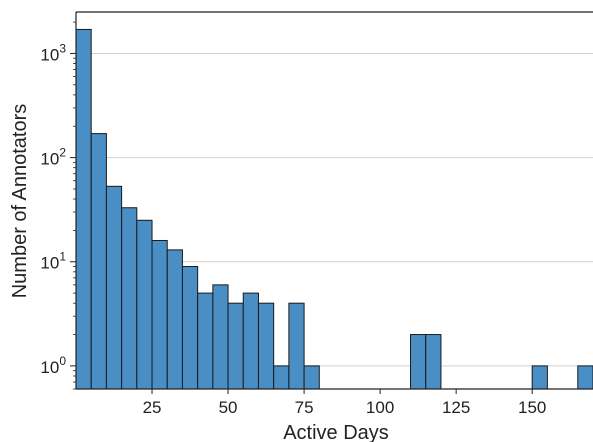  Describe the element at coordinates (53, 365) in the screenshot. I see `y-tick-label-0: 10⁰` at that location.